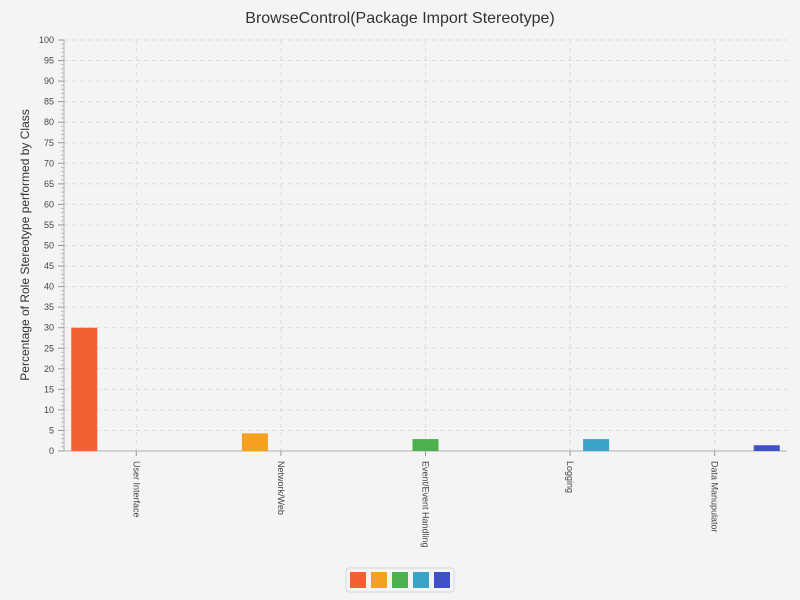  I want to click on y-tick-label-65: 65, so click(49, 184).